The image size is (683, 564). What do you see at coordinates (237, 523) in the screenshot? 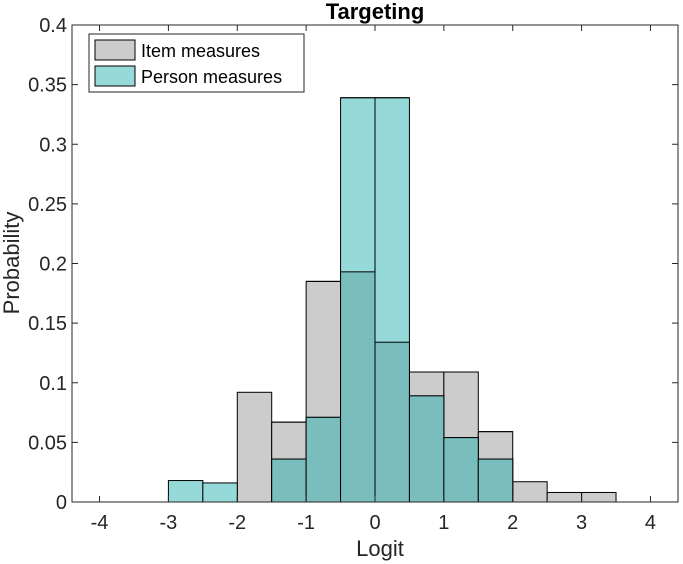
I see `x-tick-label-2: -2` at bounding box center [237, 523].